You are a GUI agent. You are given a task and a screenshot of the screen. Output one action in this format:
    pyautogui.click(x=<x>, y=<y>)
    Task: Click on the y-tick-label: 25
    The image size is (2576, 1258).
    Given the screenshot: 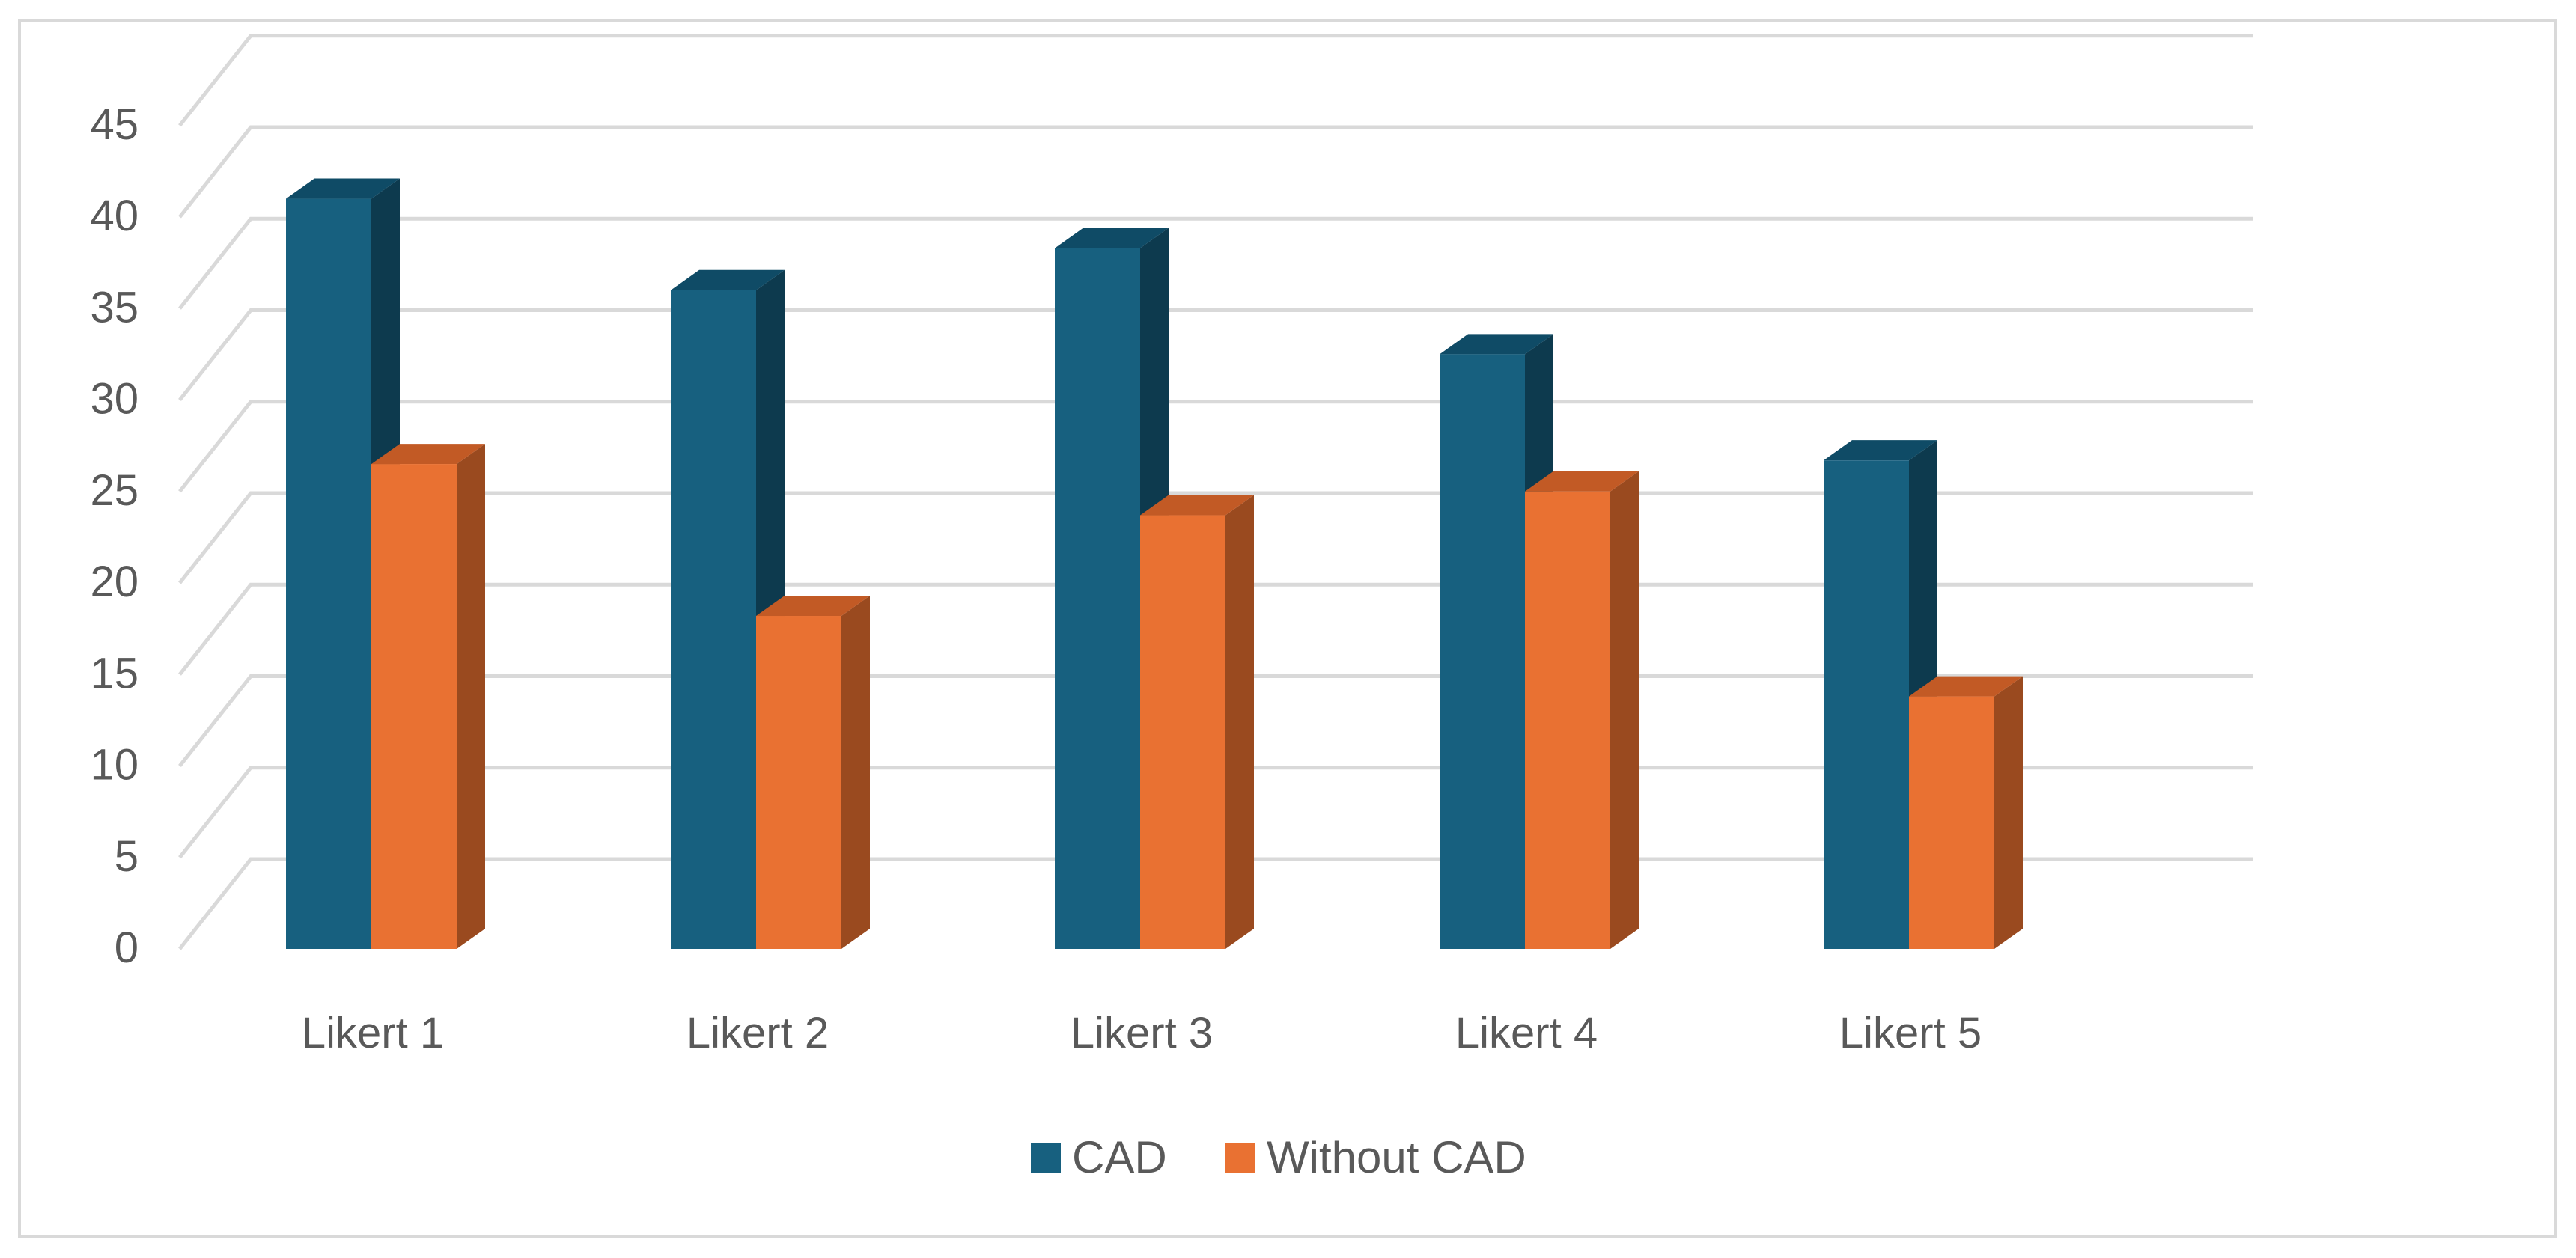 What is the action you would take?
    pyautogui.click(x=114, y=490)
    